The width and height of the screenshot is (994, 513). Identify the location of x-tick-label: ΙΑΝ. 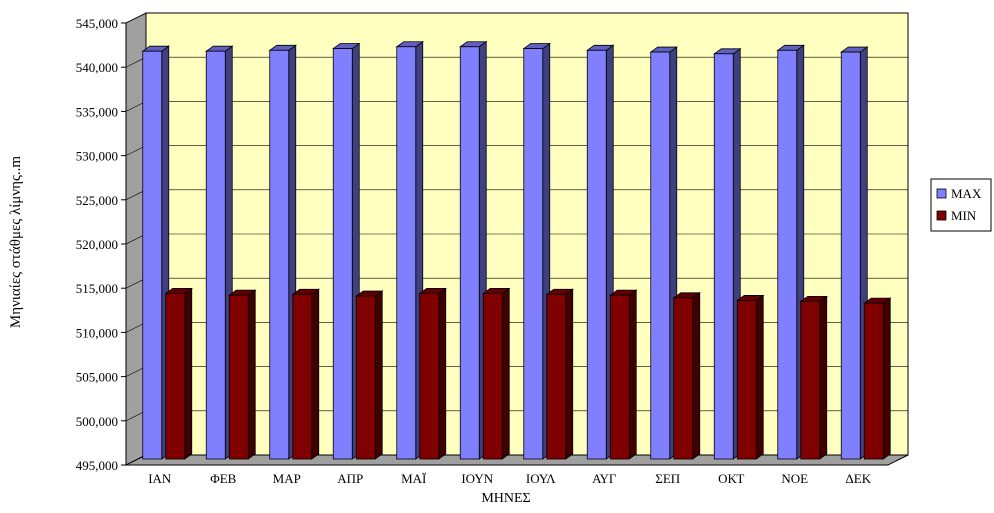
(160, 478).